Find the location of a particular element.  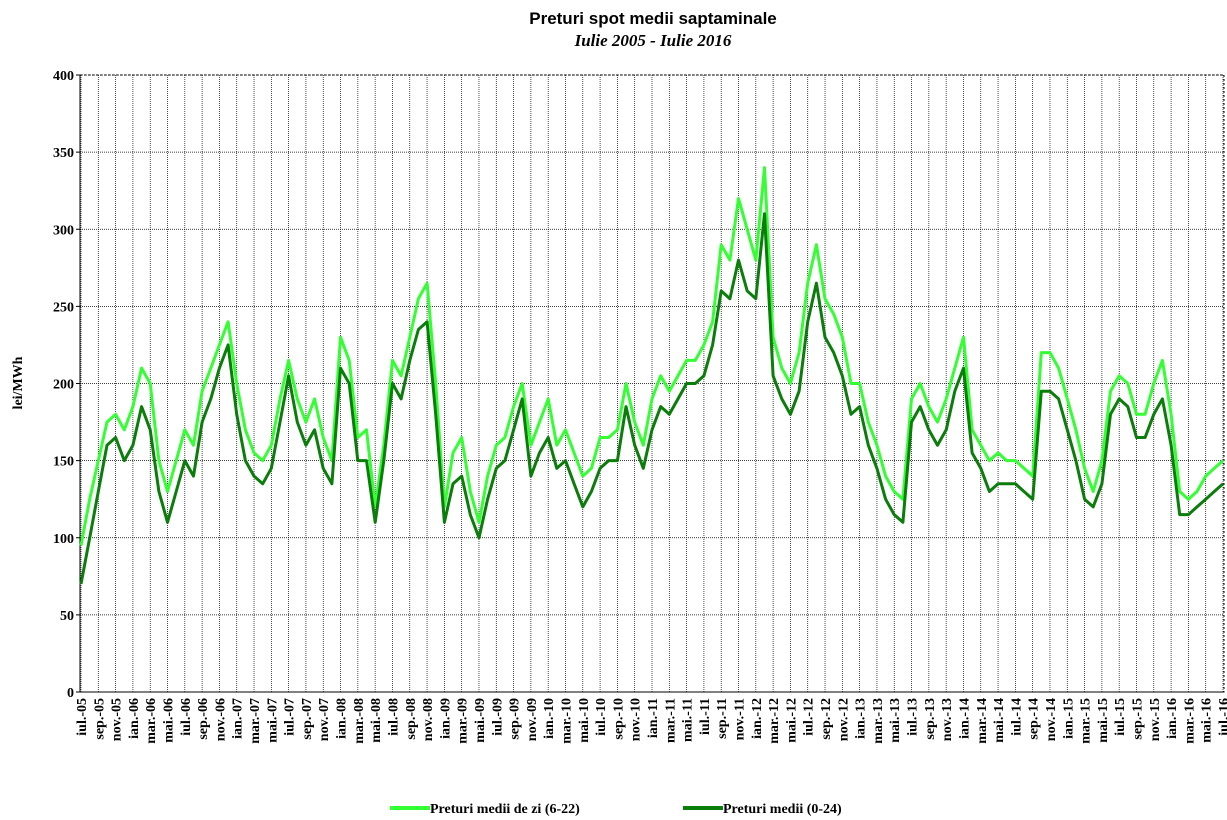

y-axis-label: lei/MWh is located at coordinates (18, 382).